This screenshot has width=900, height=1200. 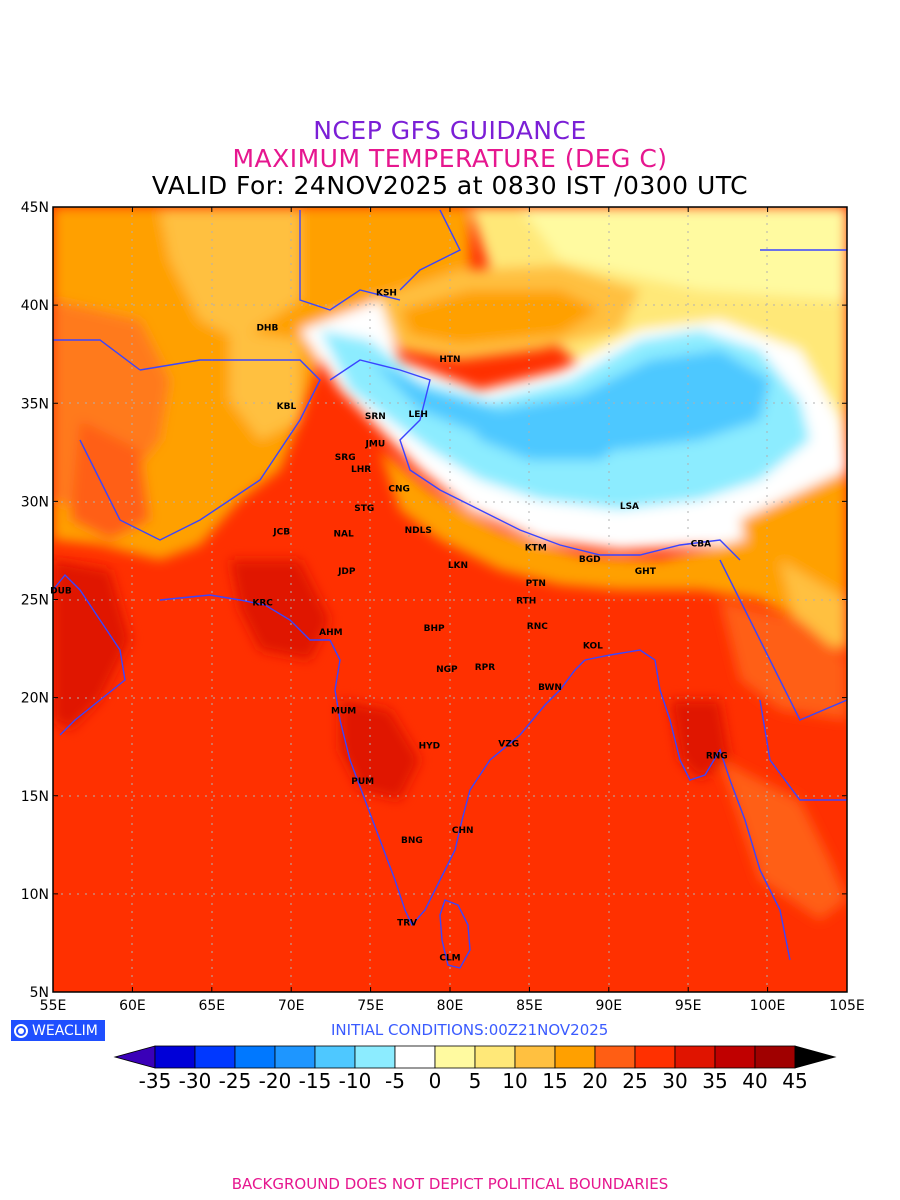 What do you see at coordinates (674, 1081) in the screenshot?
I see `colorbar-level-label: 30` at bounding box center [674, 1081].